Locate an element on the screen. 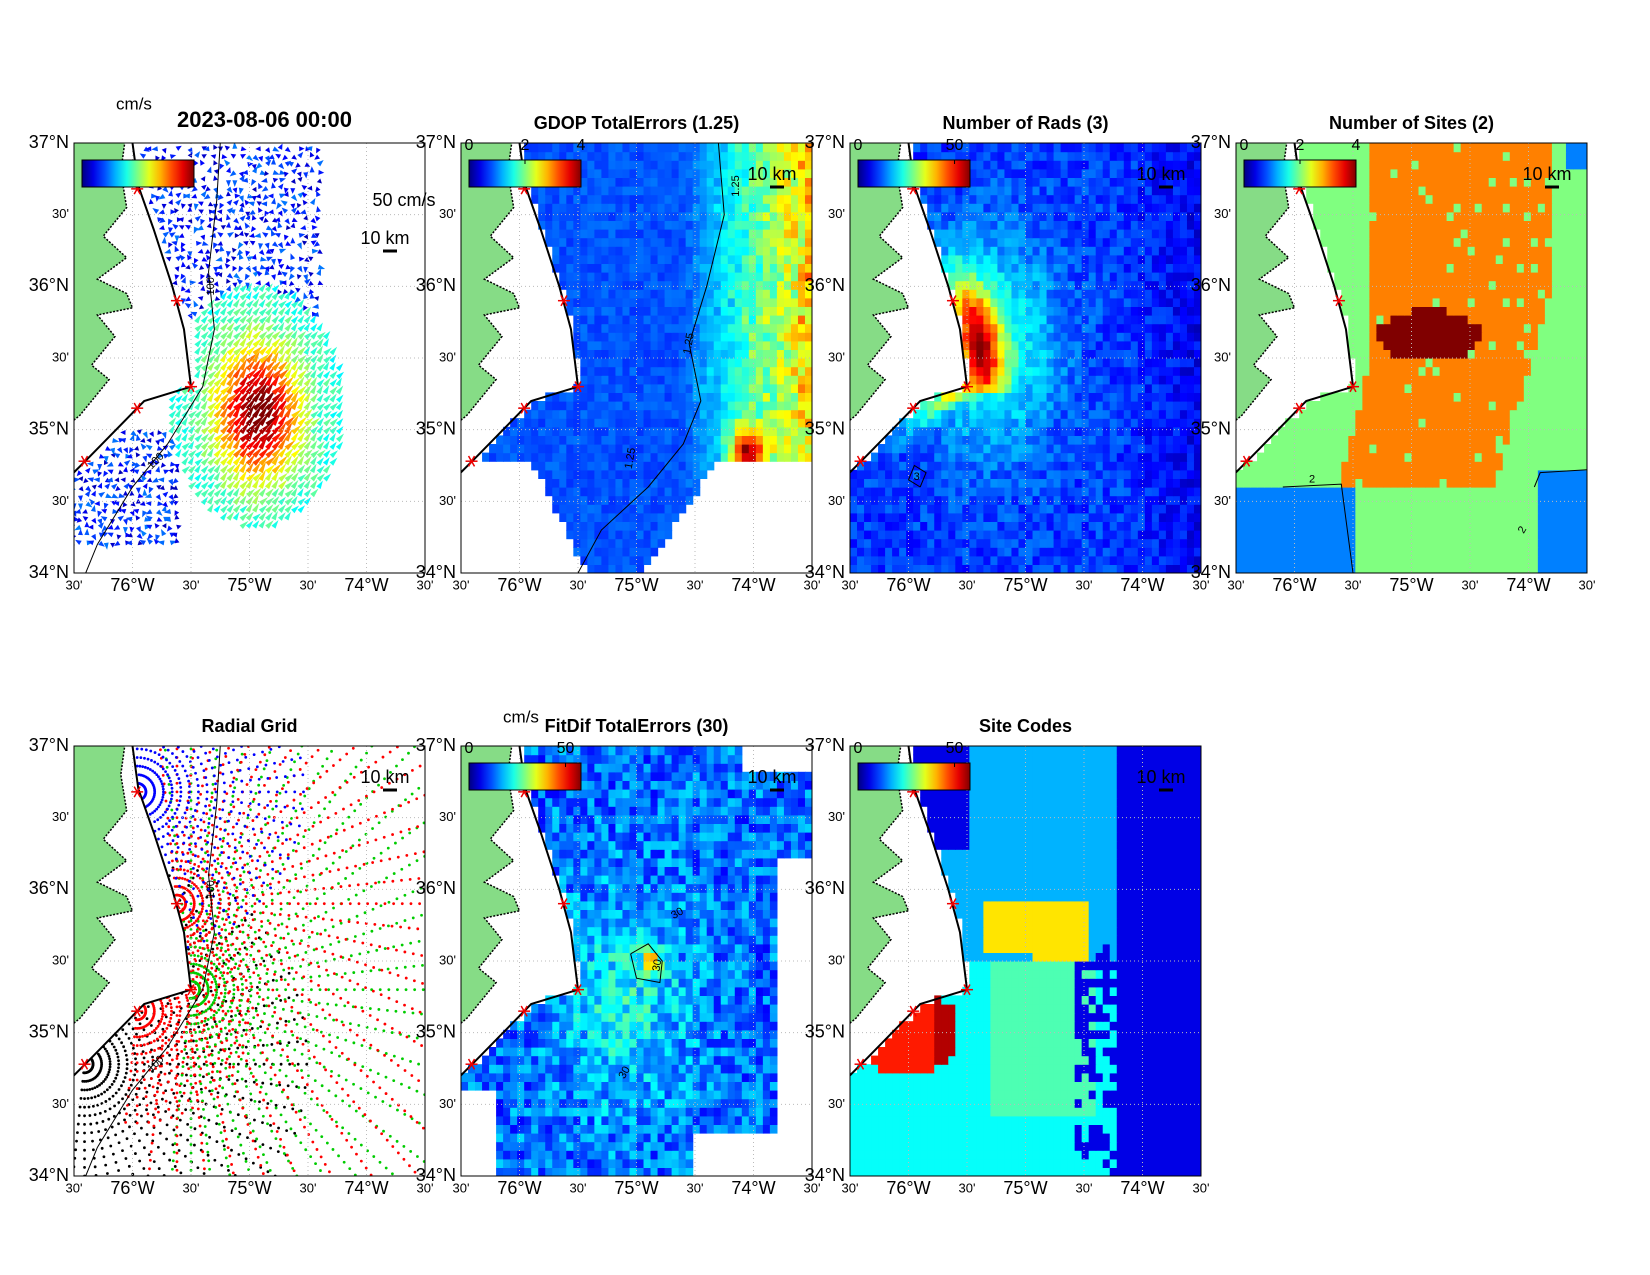  lat-tick-label: 30' is located at coordinates (447, 213).